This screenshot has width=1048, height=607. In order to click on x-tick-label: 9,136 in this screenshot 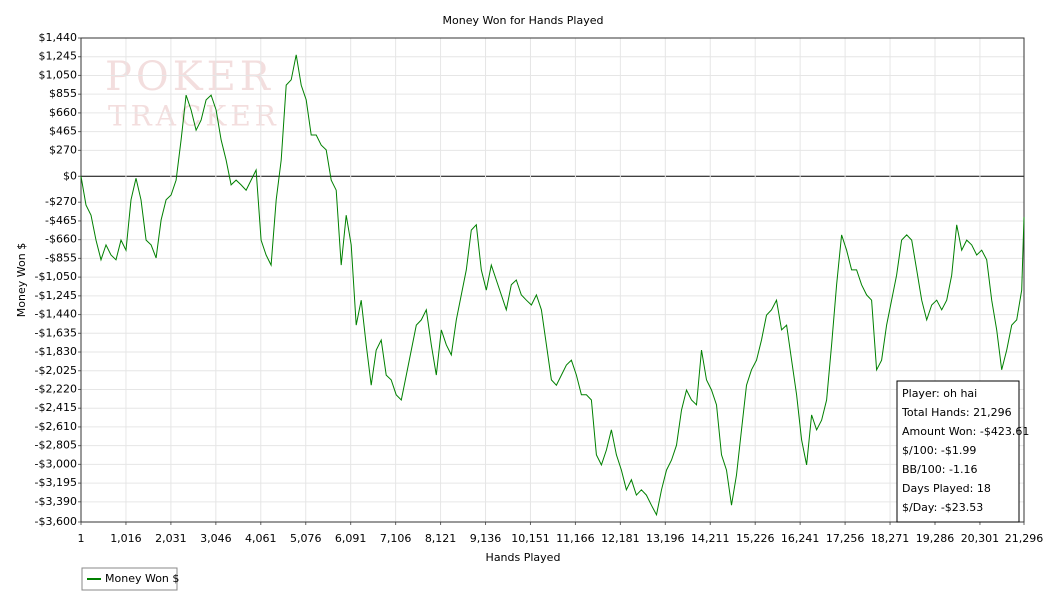, I will do `click(486, 538)`.